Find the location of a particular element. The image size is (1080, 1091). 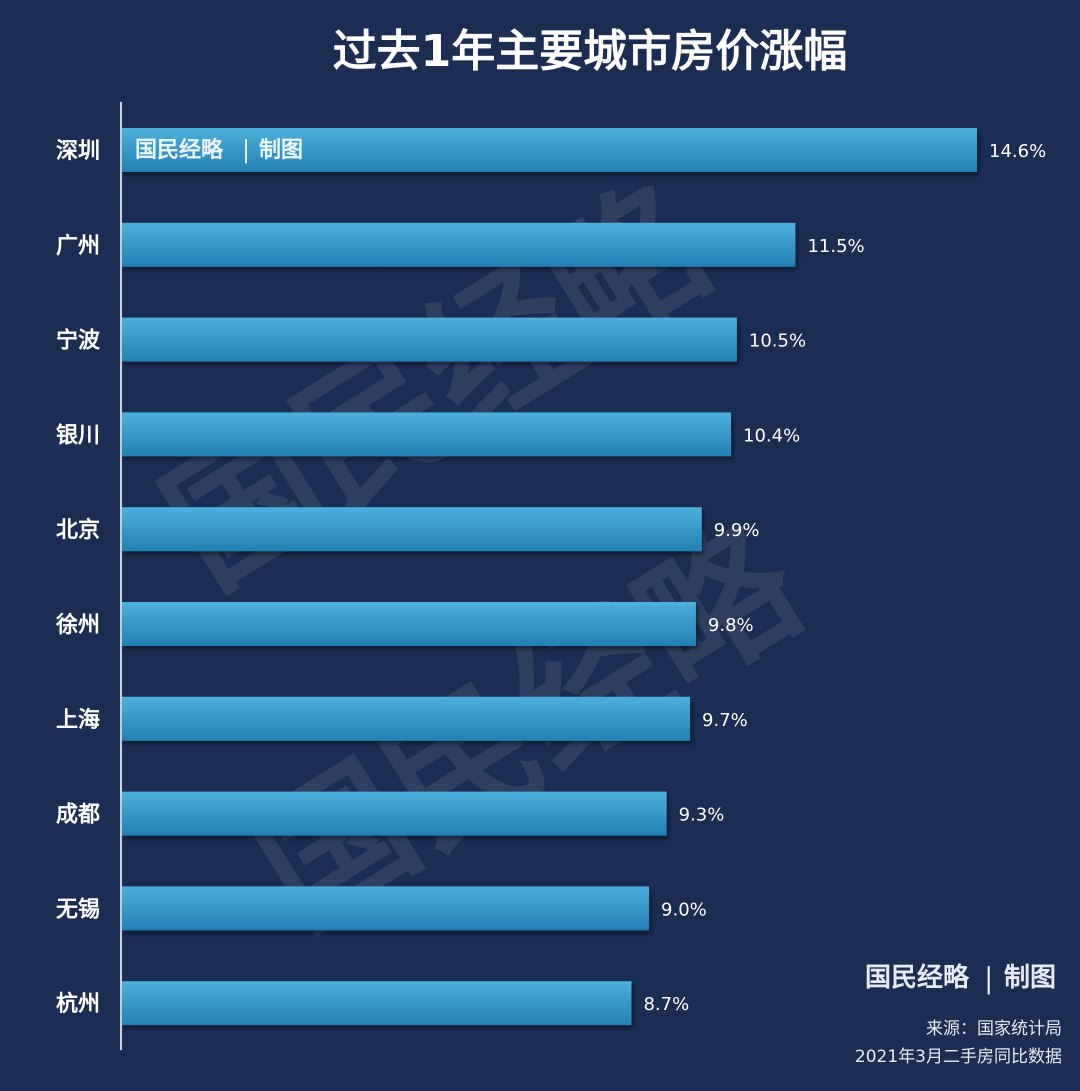

bar-brand-name: 国民经略 is located at coordinates (179, 150).